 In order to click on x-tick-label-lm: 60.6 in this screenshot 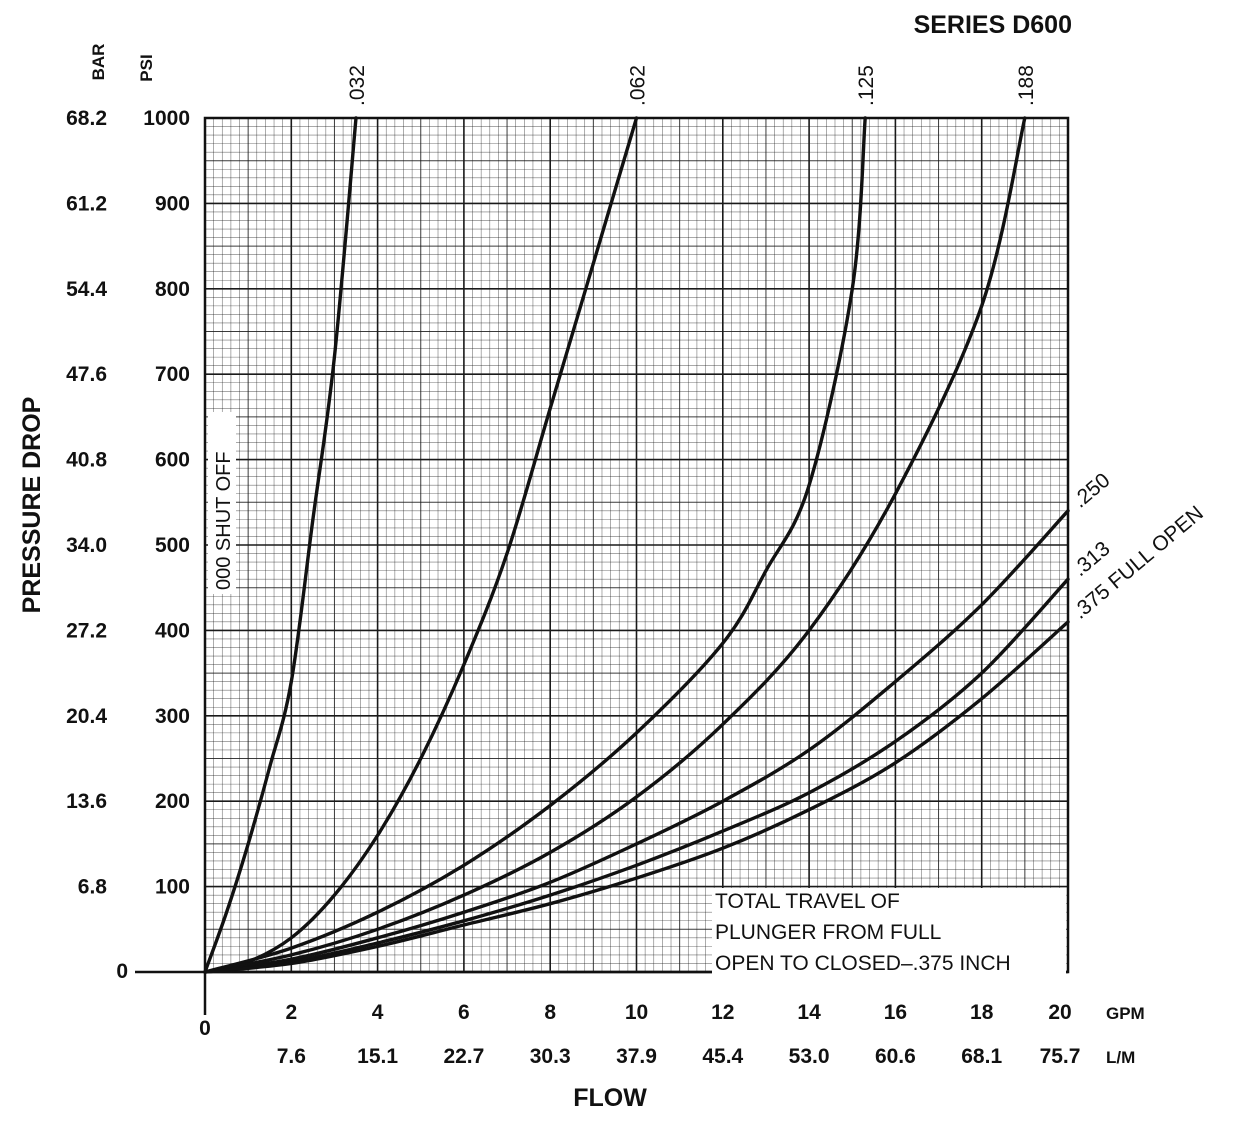, I will do `click(895, 1056)`.